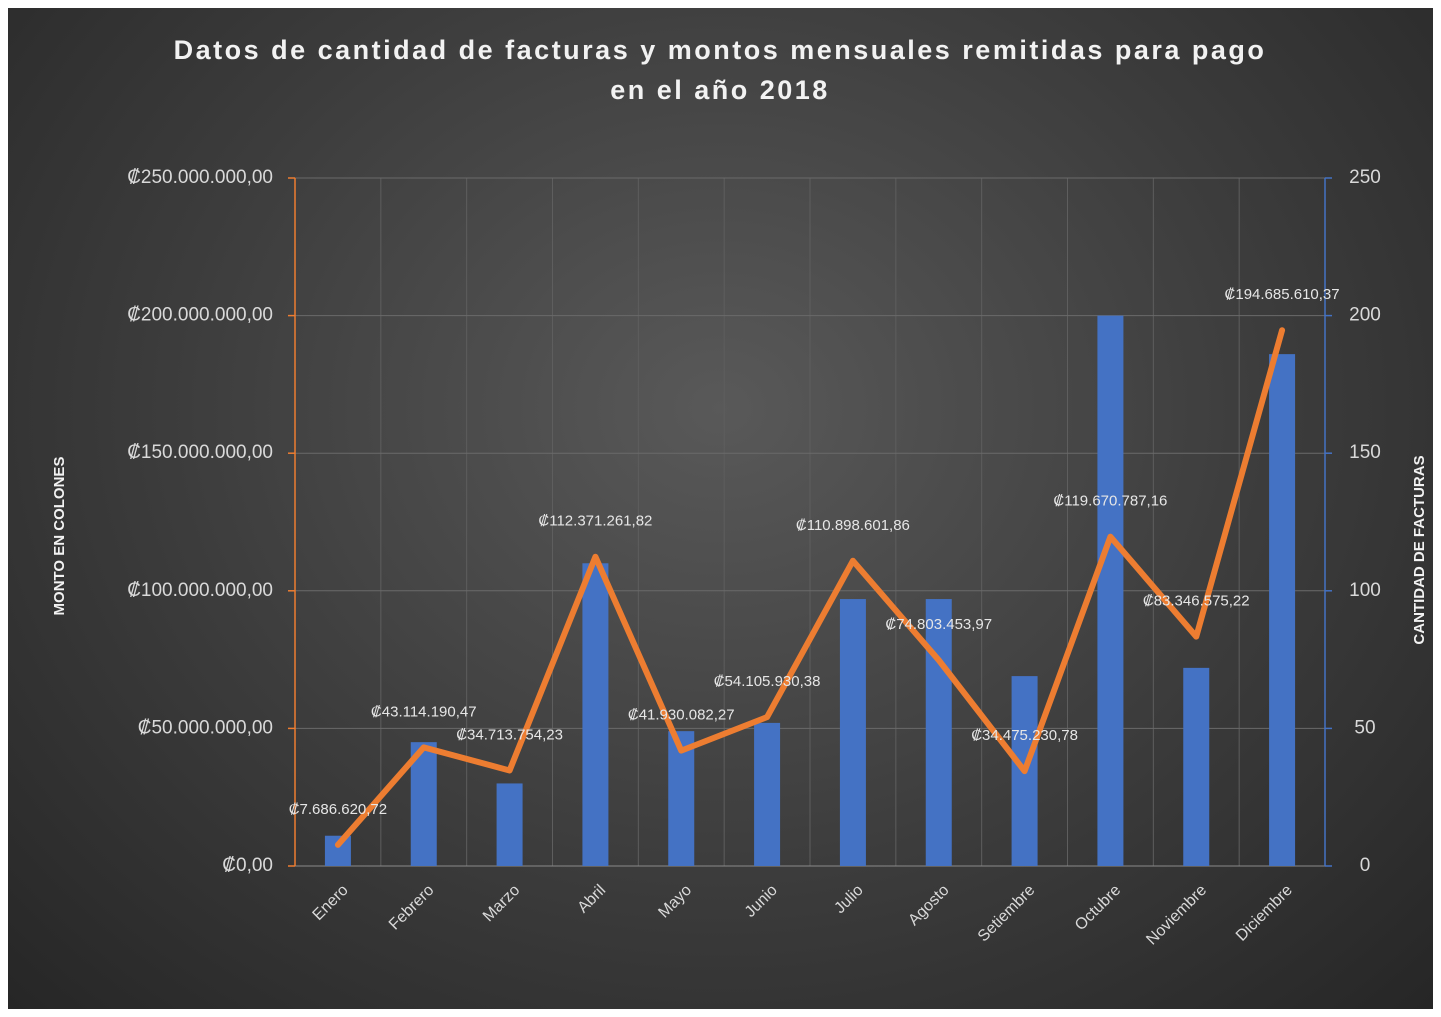 The height and width of the screenshot is (1017, 1441). Describe the element at coordinates (1365, 315) in the screenshot. I see `y2-tick-label: 200` at that location.